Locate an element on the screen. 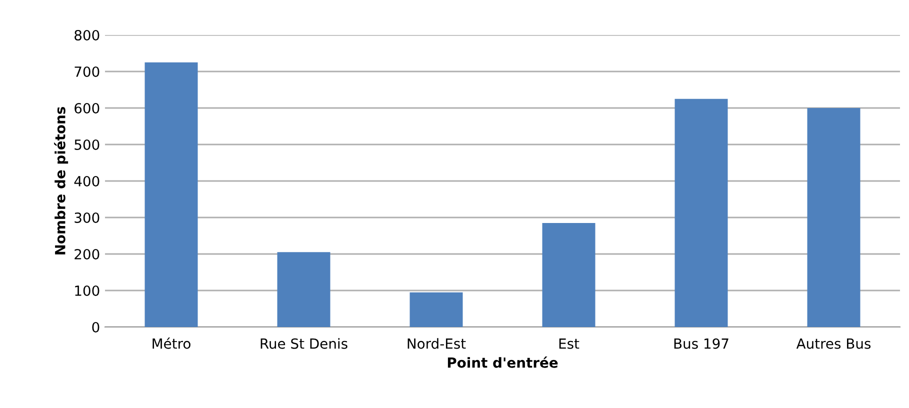  x-axis-title: Point d'entrée is located at coordinates (503, 362).